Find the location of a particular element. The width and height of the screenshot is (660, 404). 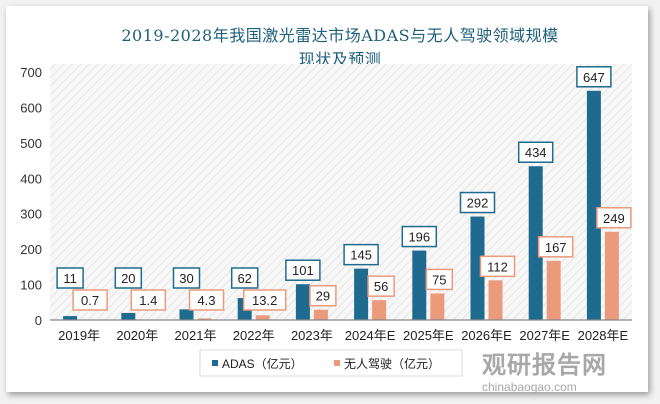

data-label: 20 is located at coordinates (128, 278).